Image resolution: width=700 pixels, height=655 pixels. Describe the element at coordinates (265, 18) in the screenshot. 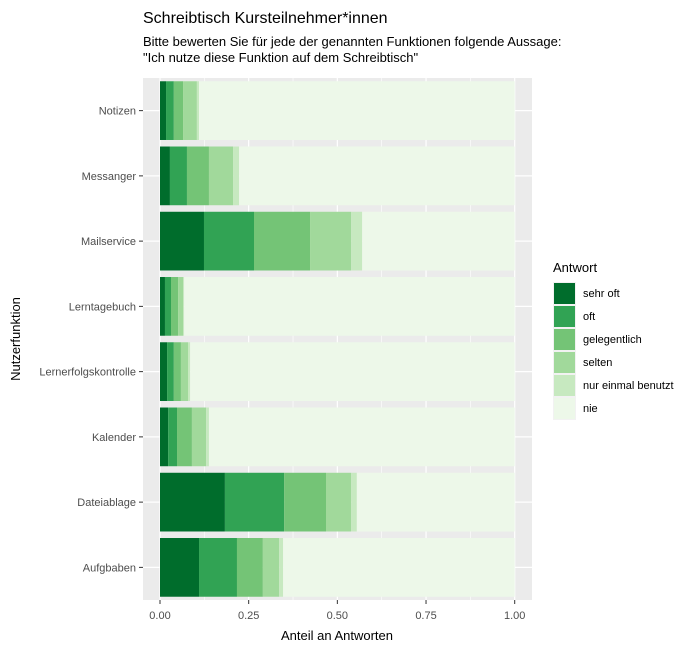

I see `chart-title: Schreibtisch Kursteilnehmer*innen` at that location.